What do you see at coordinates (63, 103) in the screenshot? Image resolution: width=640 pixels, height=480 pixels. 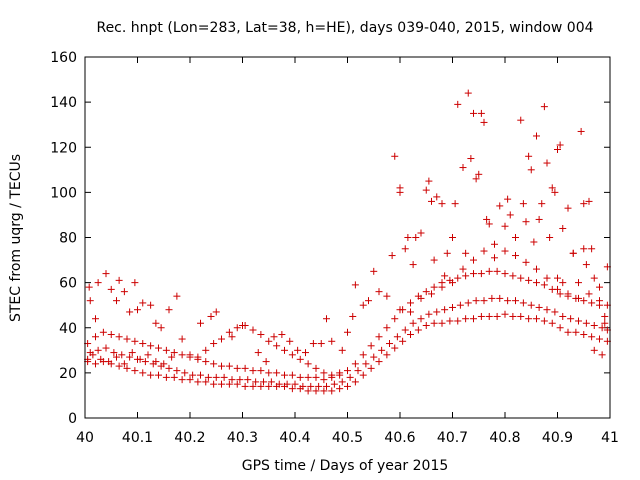 I see `y-tick-label: 140` at bounding box center [63, 103].